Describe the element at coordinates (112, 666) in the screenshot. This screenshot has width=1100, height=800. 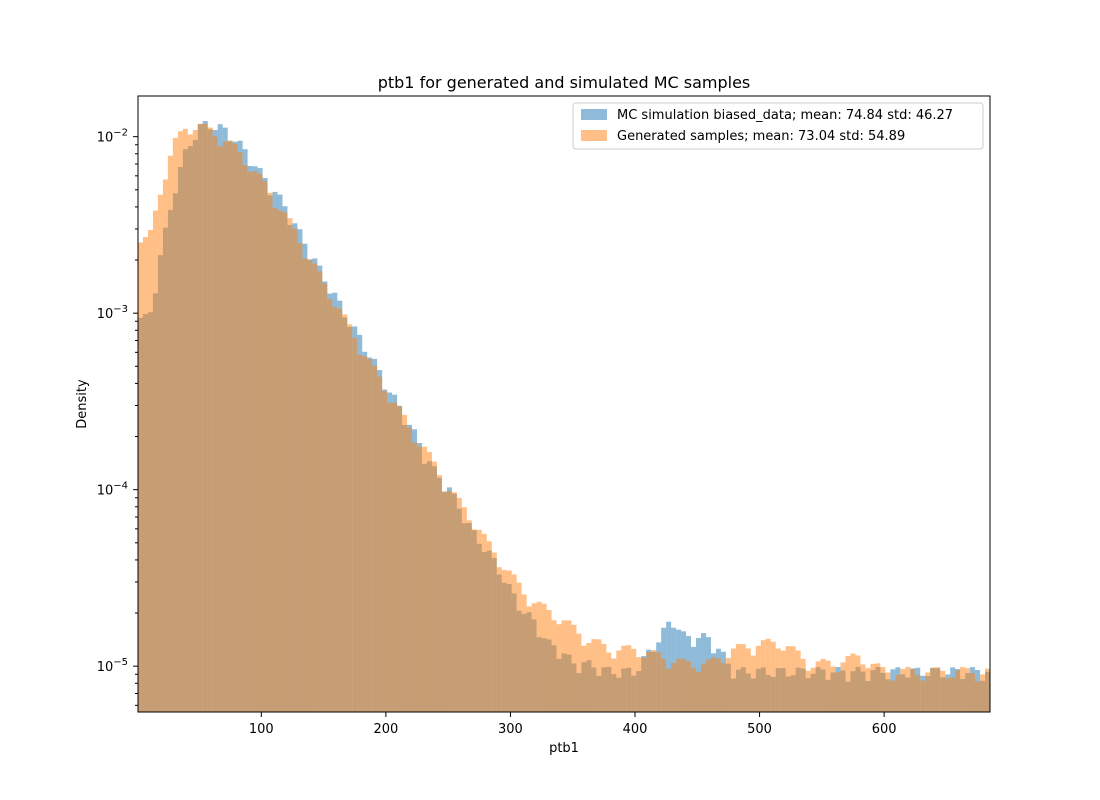
I see `y-tick-label: 10⁻⁵` at that location.